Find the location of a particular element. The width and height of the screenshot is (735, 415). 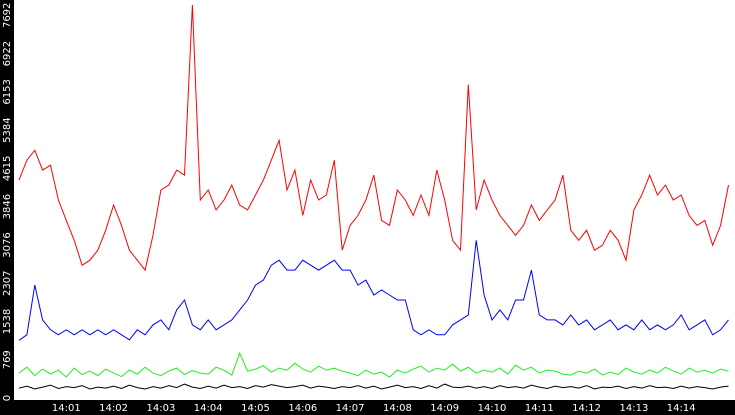

y-tick-label: 1538 is located at coordinates (7, 321).